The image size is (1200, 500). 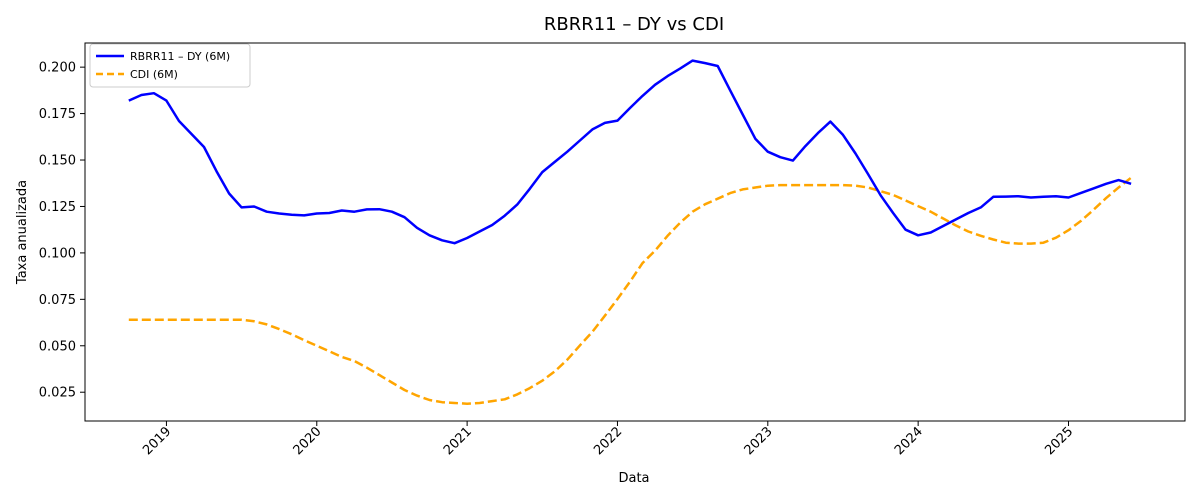 What do you see at coordinates (154, 74) in the screenshot?
I see `legend-label-cdi: CDI (6M)` at bounding box center [154, 74].